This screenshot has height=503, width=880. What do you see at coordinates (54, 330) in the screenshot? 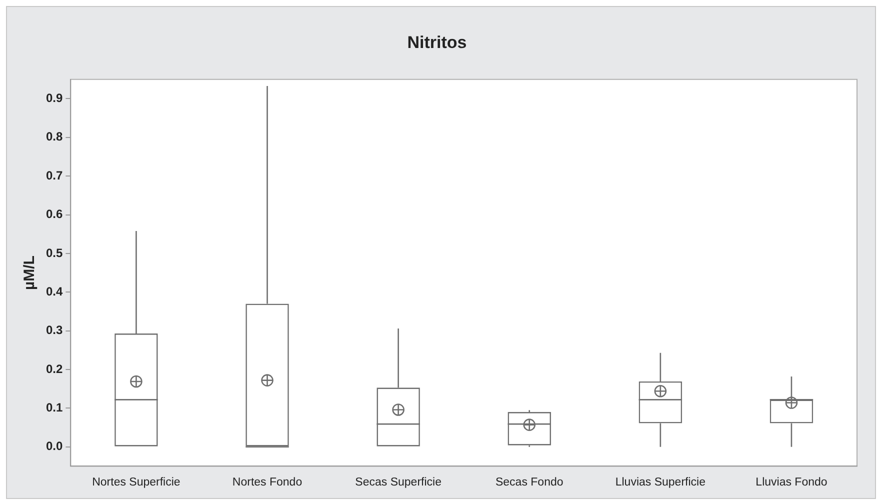
I see `y-tick-label: 0.3` at bounding box center [54, 330].